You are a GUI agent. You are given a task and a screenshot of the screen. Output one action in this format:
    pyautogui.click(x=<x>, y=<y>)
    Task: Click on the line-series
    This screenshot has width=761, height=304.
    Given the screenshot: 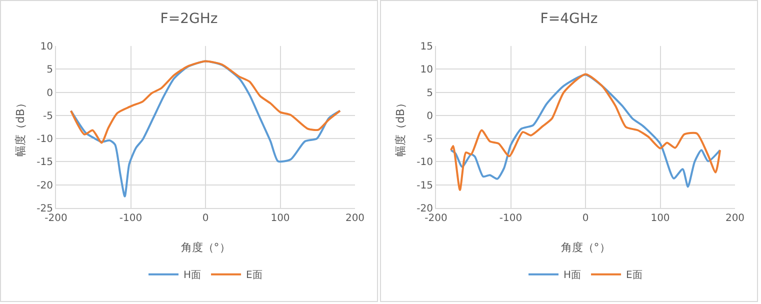 What is the action you would take?
    pyautogui.click(x=206, y=102)
    